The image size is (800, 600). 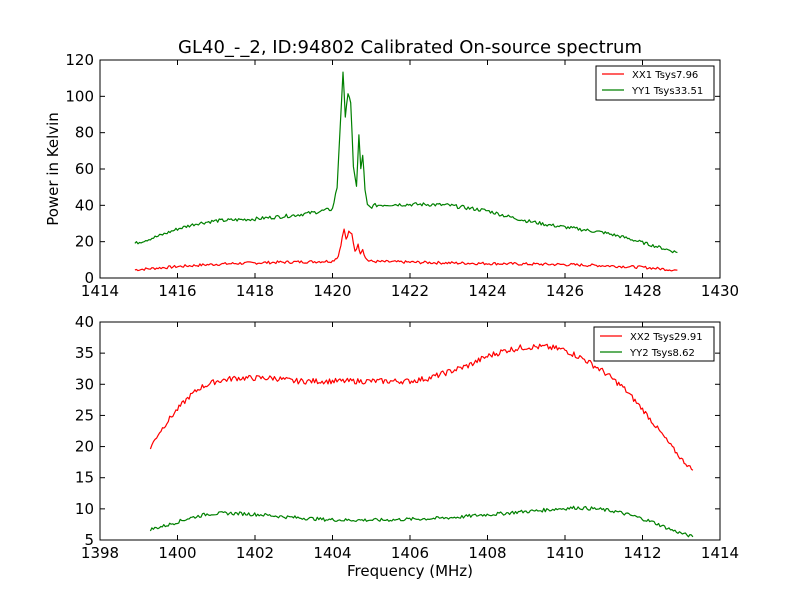 What do you see at coordinates (487, 291) in the screenshot?
I see `top-x-tick-label: 1424` at bounding box center [487, 291].